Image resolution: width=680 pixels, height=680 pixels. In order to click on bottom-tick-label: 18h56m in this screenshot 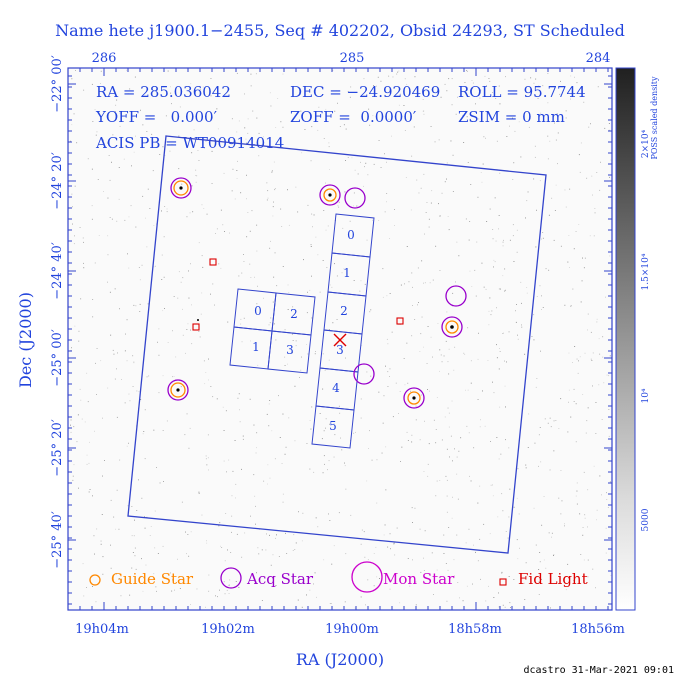, I will do `click(598, 629)`.